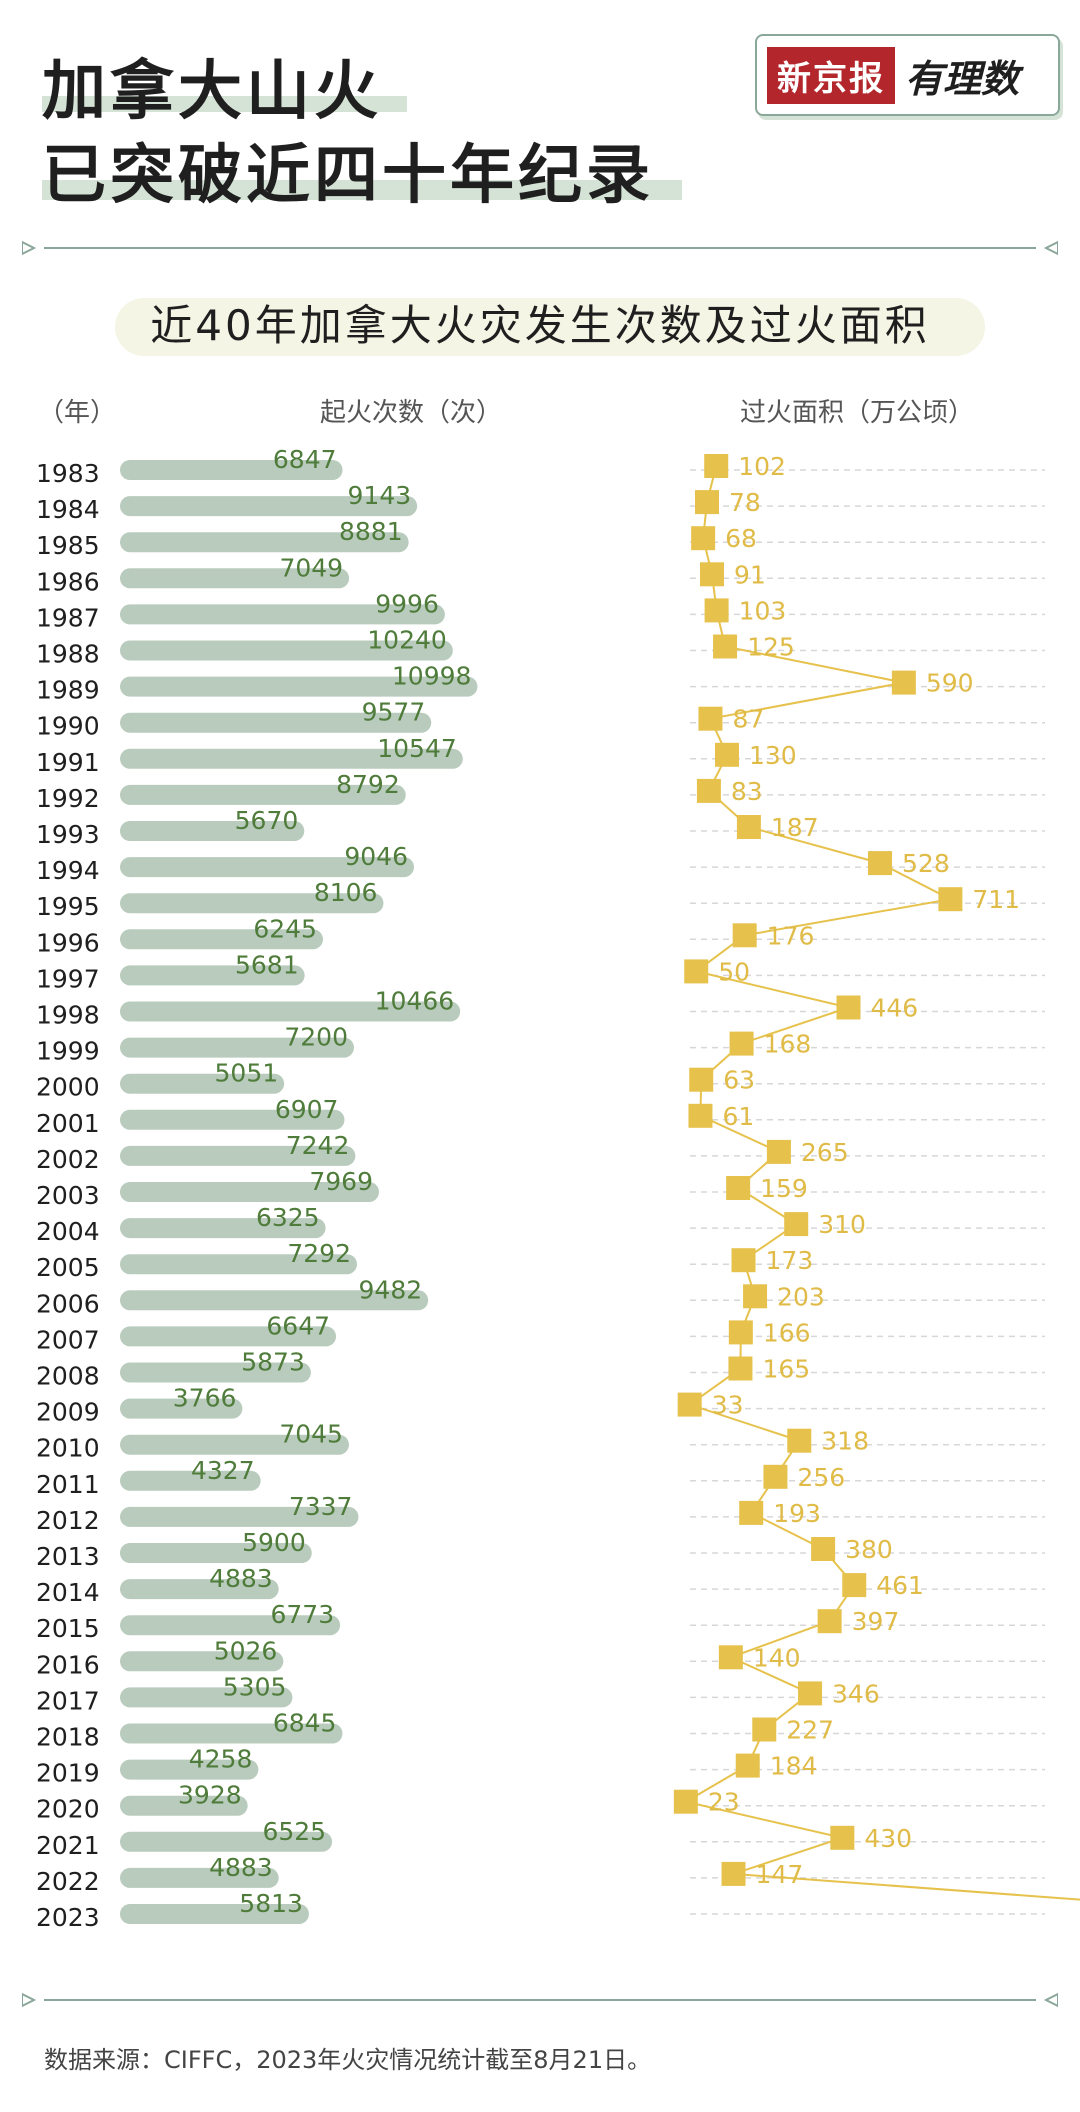 This screenshot has height=2112, width=1080. I want to click on fire-count-label: 7045, so click(311, 1434).